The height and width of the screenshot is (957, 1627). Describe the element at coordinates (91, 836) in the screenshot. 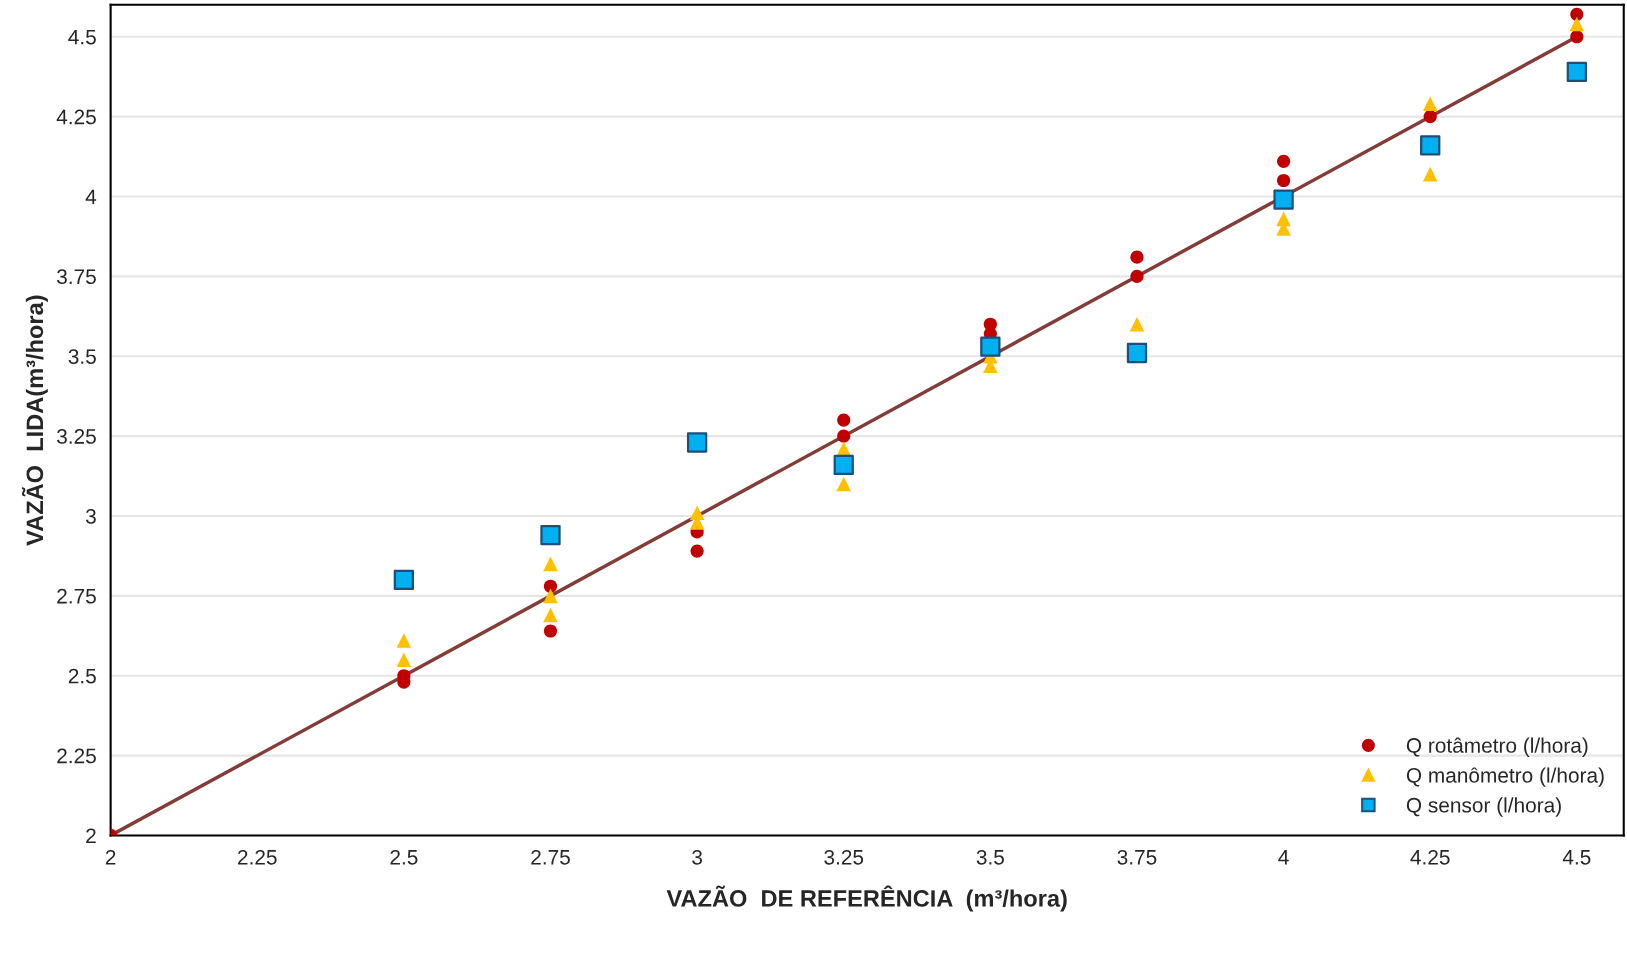

I see `y-tick-label: 2` at that location.